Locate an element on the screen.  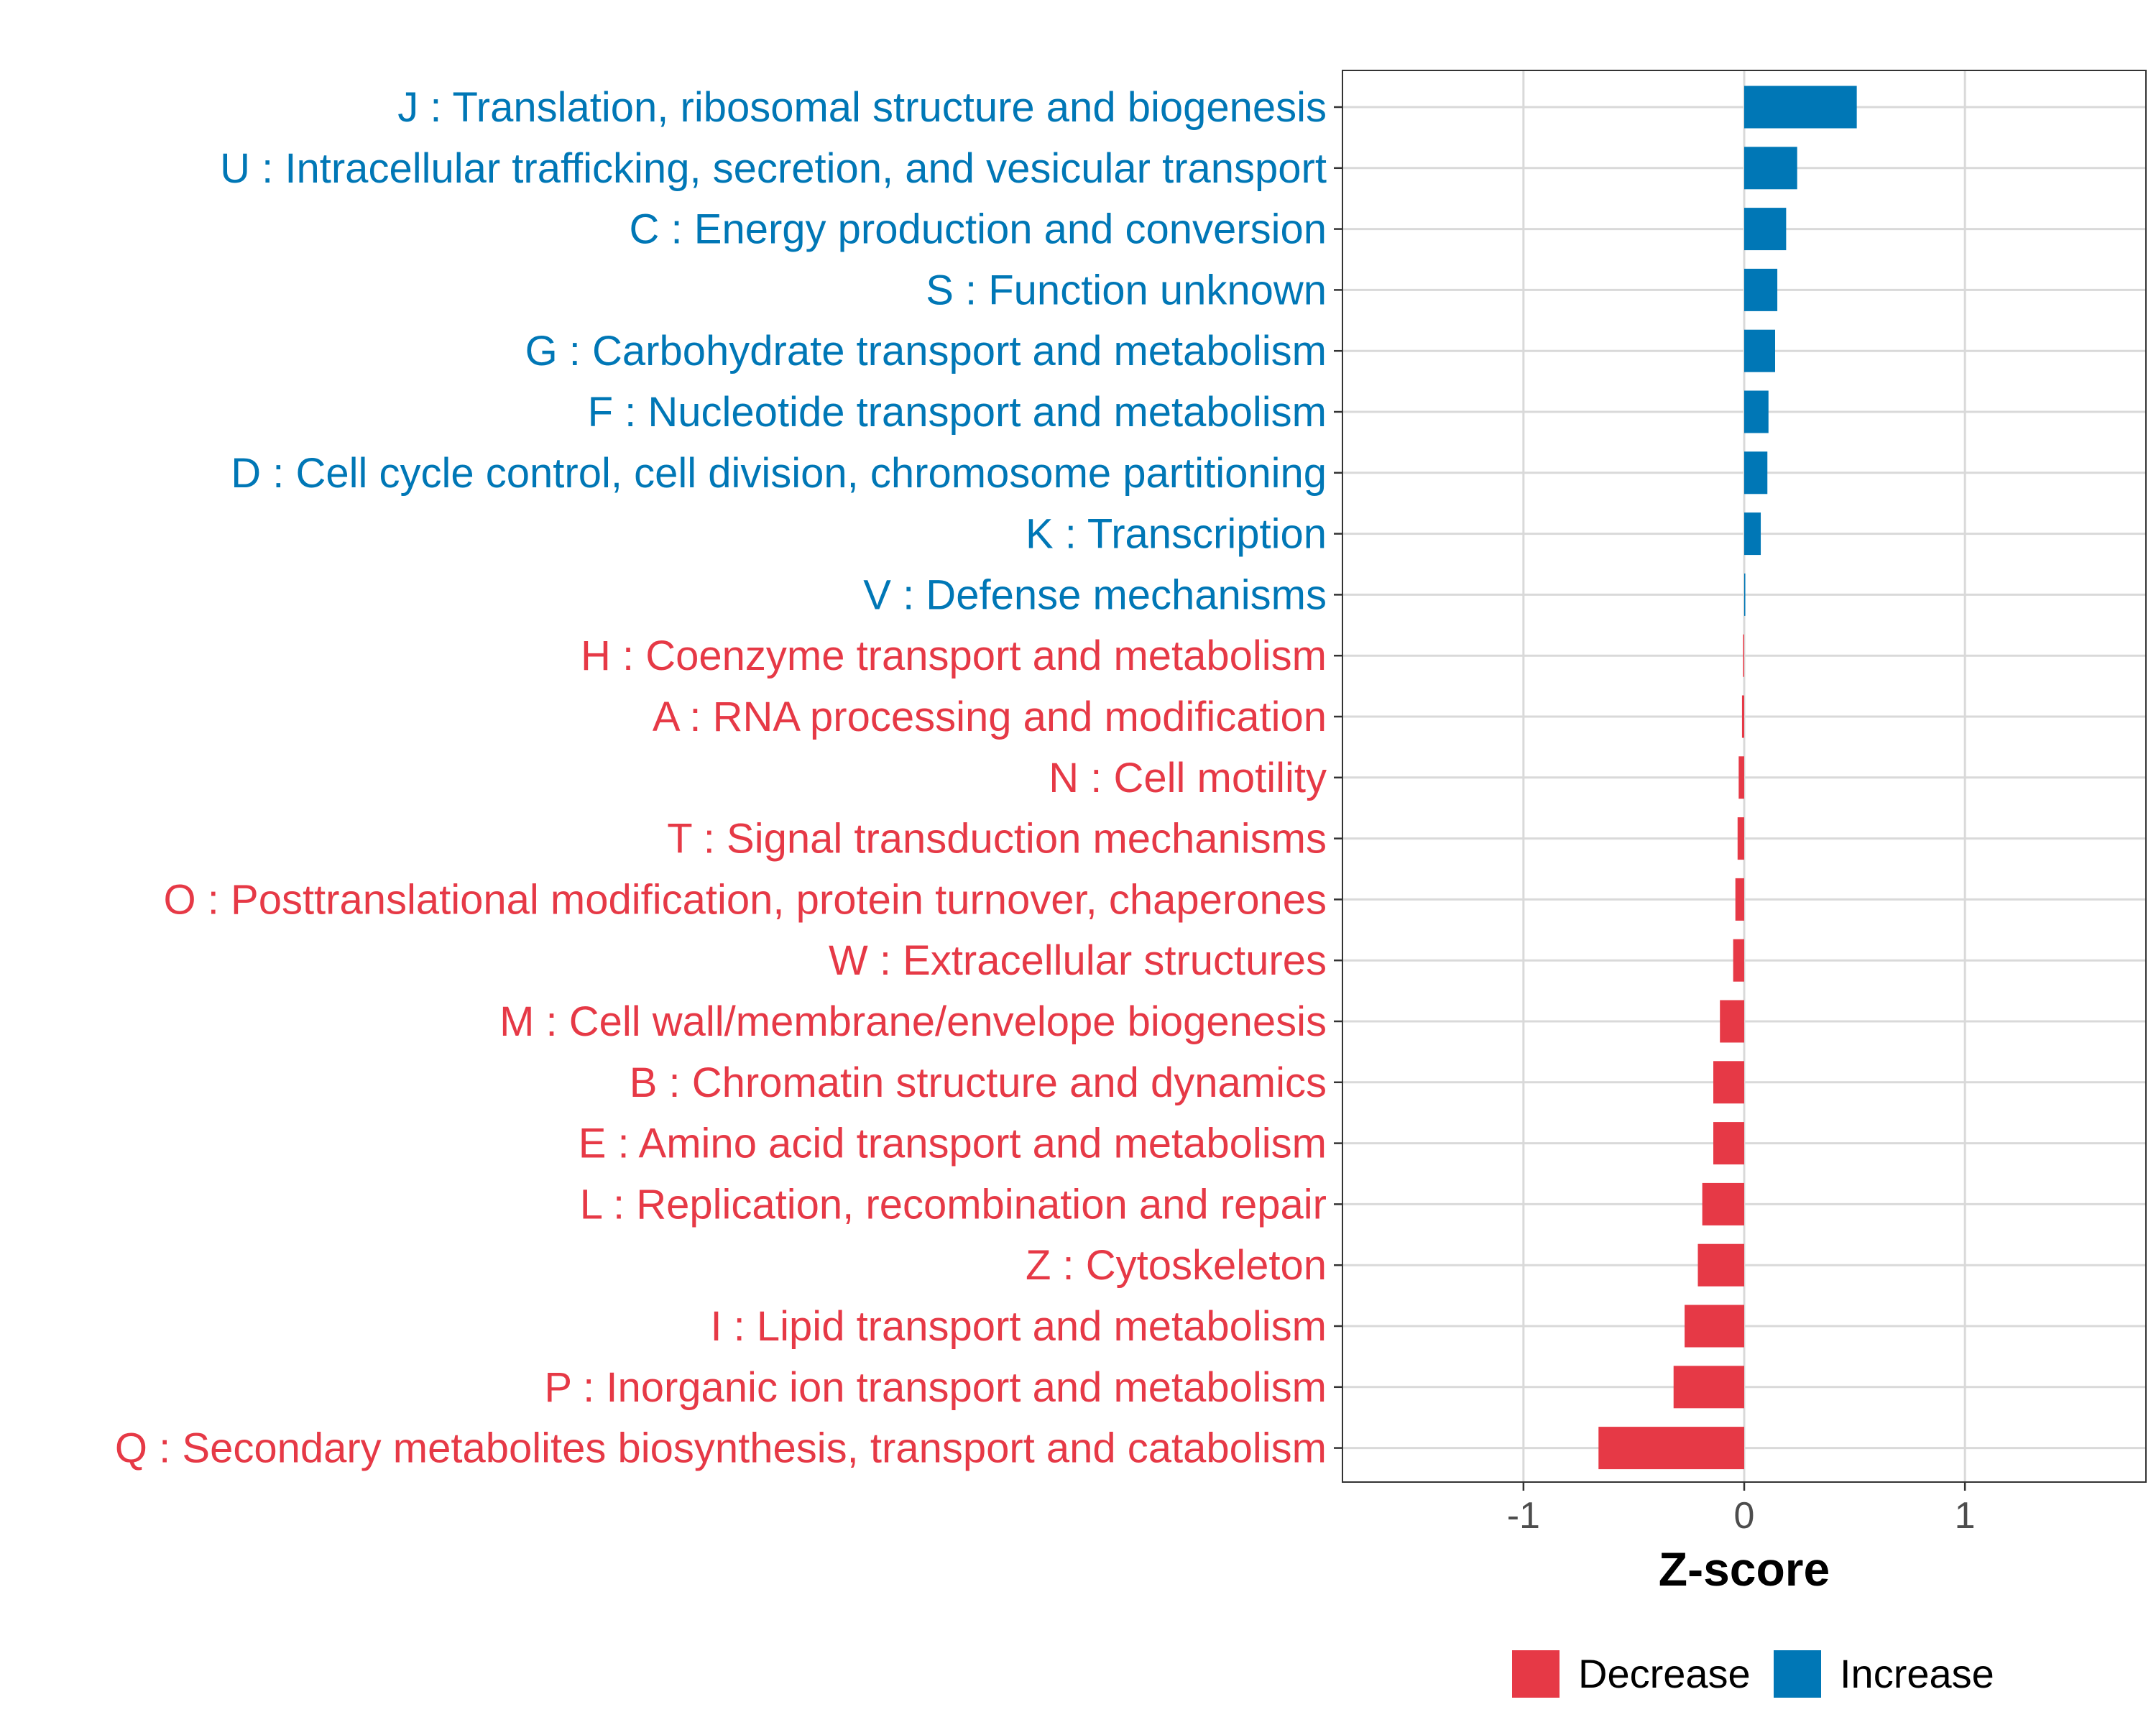
category-label: Z : Cytoskeleton is located at coordinates (1176, 1265).